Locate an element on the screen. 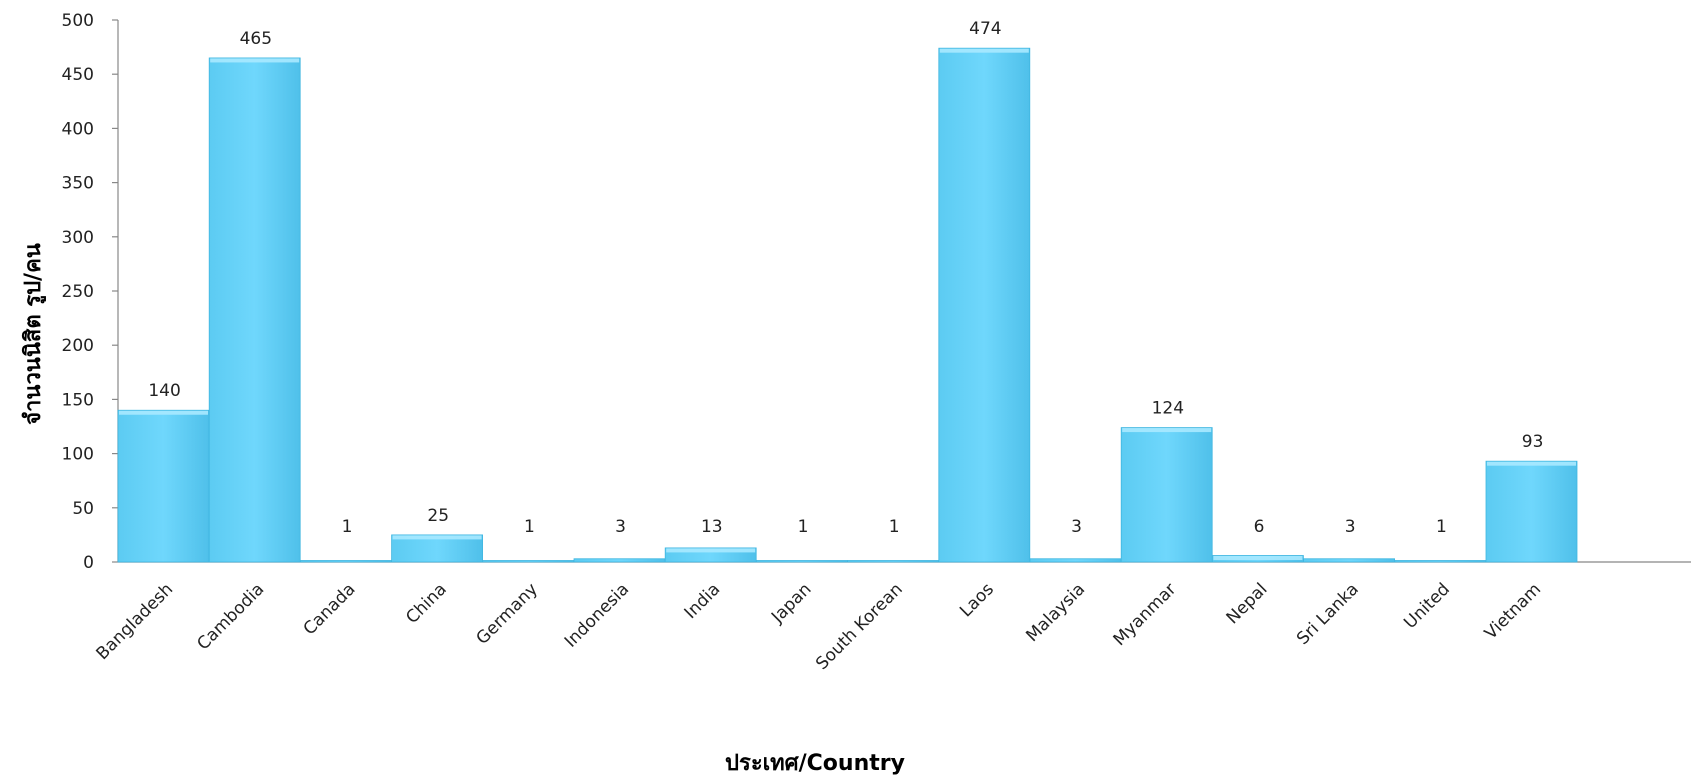 This screenshot has width=1691, height=779. data-label-canada: 1 is located at coordinates (347, 527).